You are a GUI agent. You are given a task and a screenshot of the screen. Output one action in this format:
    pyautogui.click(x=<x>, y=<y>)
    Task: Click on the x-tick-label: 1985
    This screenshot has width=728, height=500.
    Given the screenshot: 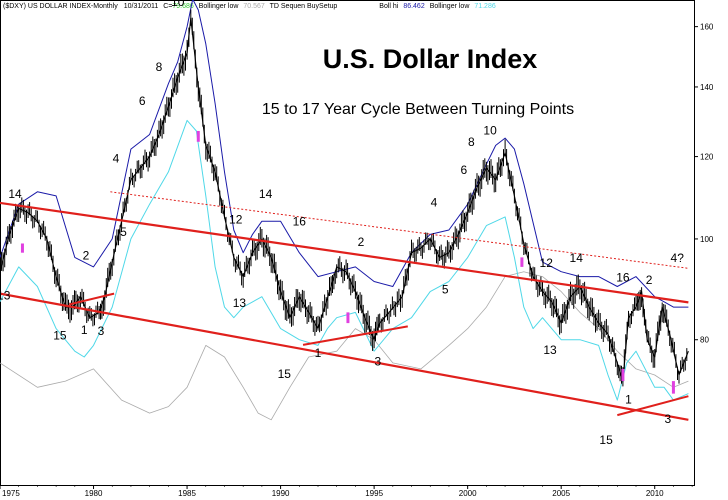 What is the action you would take?
    pyautogui.click(x=187, y=493)
    